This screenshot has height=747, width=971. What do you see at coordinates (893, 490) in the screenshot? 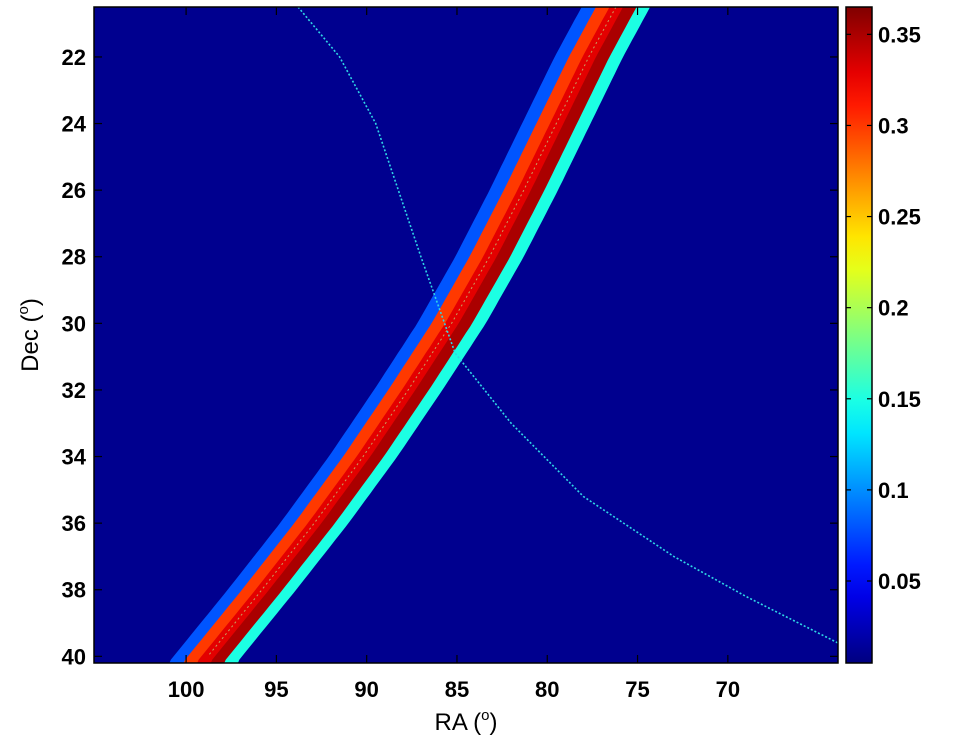
I see `colorbar-tick-label: 0.1` at bounding box center [893, 490].